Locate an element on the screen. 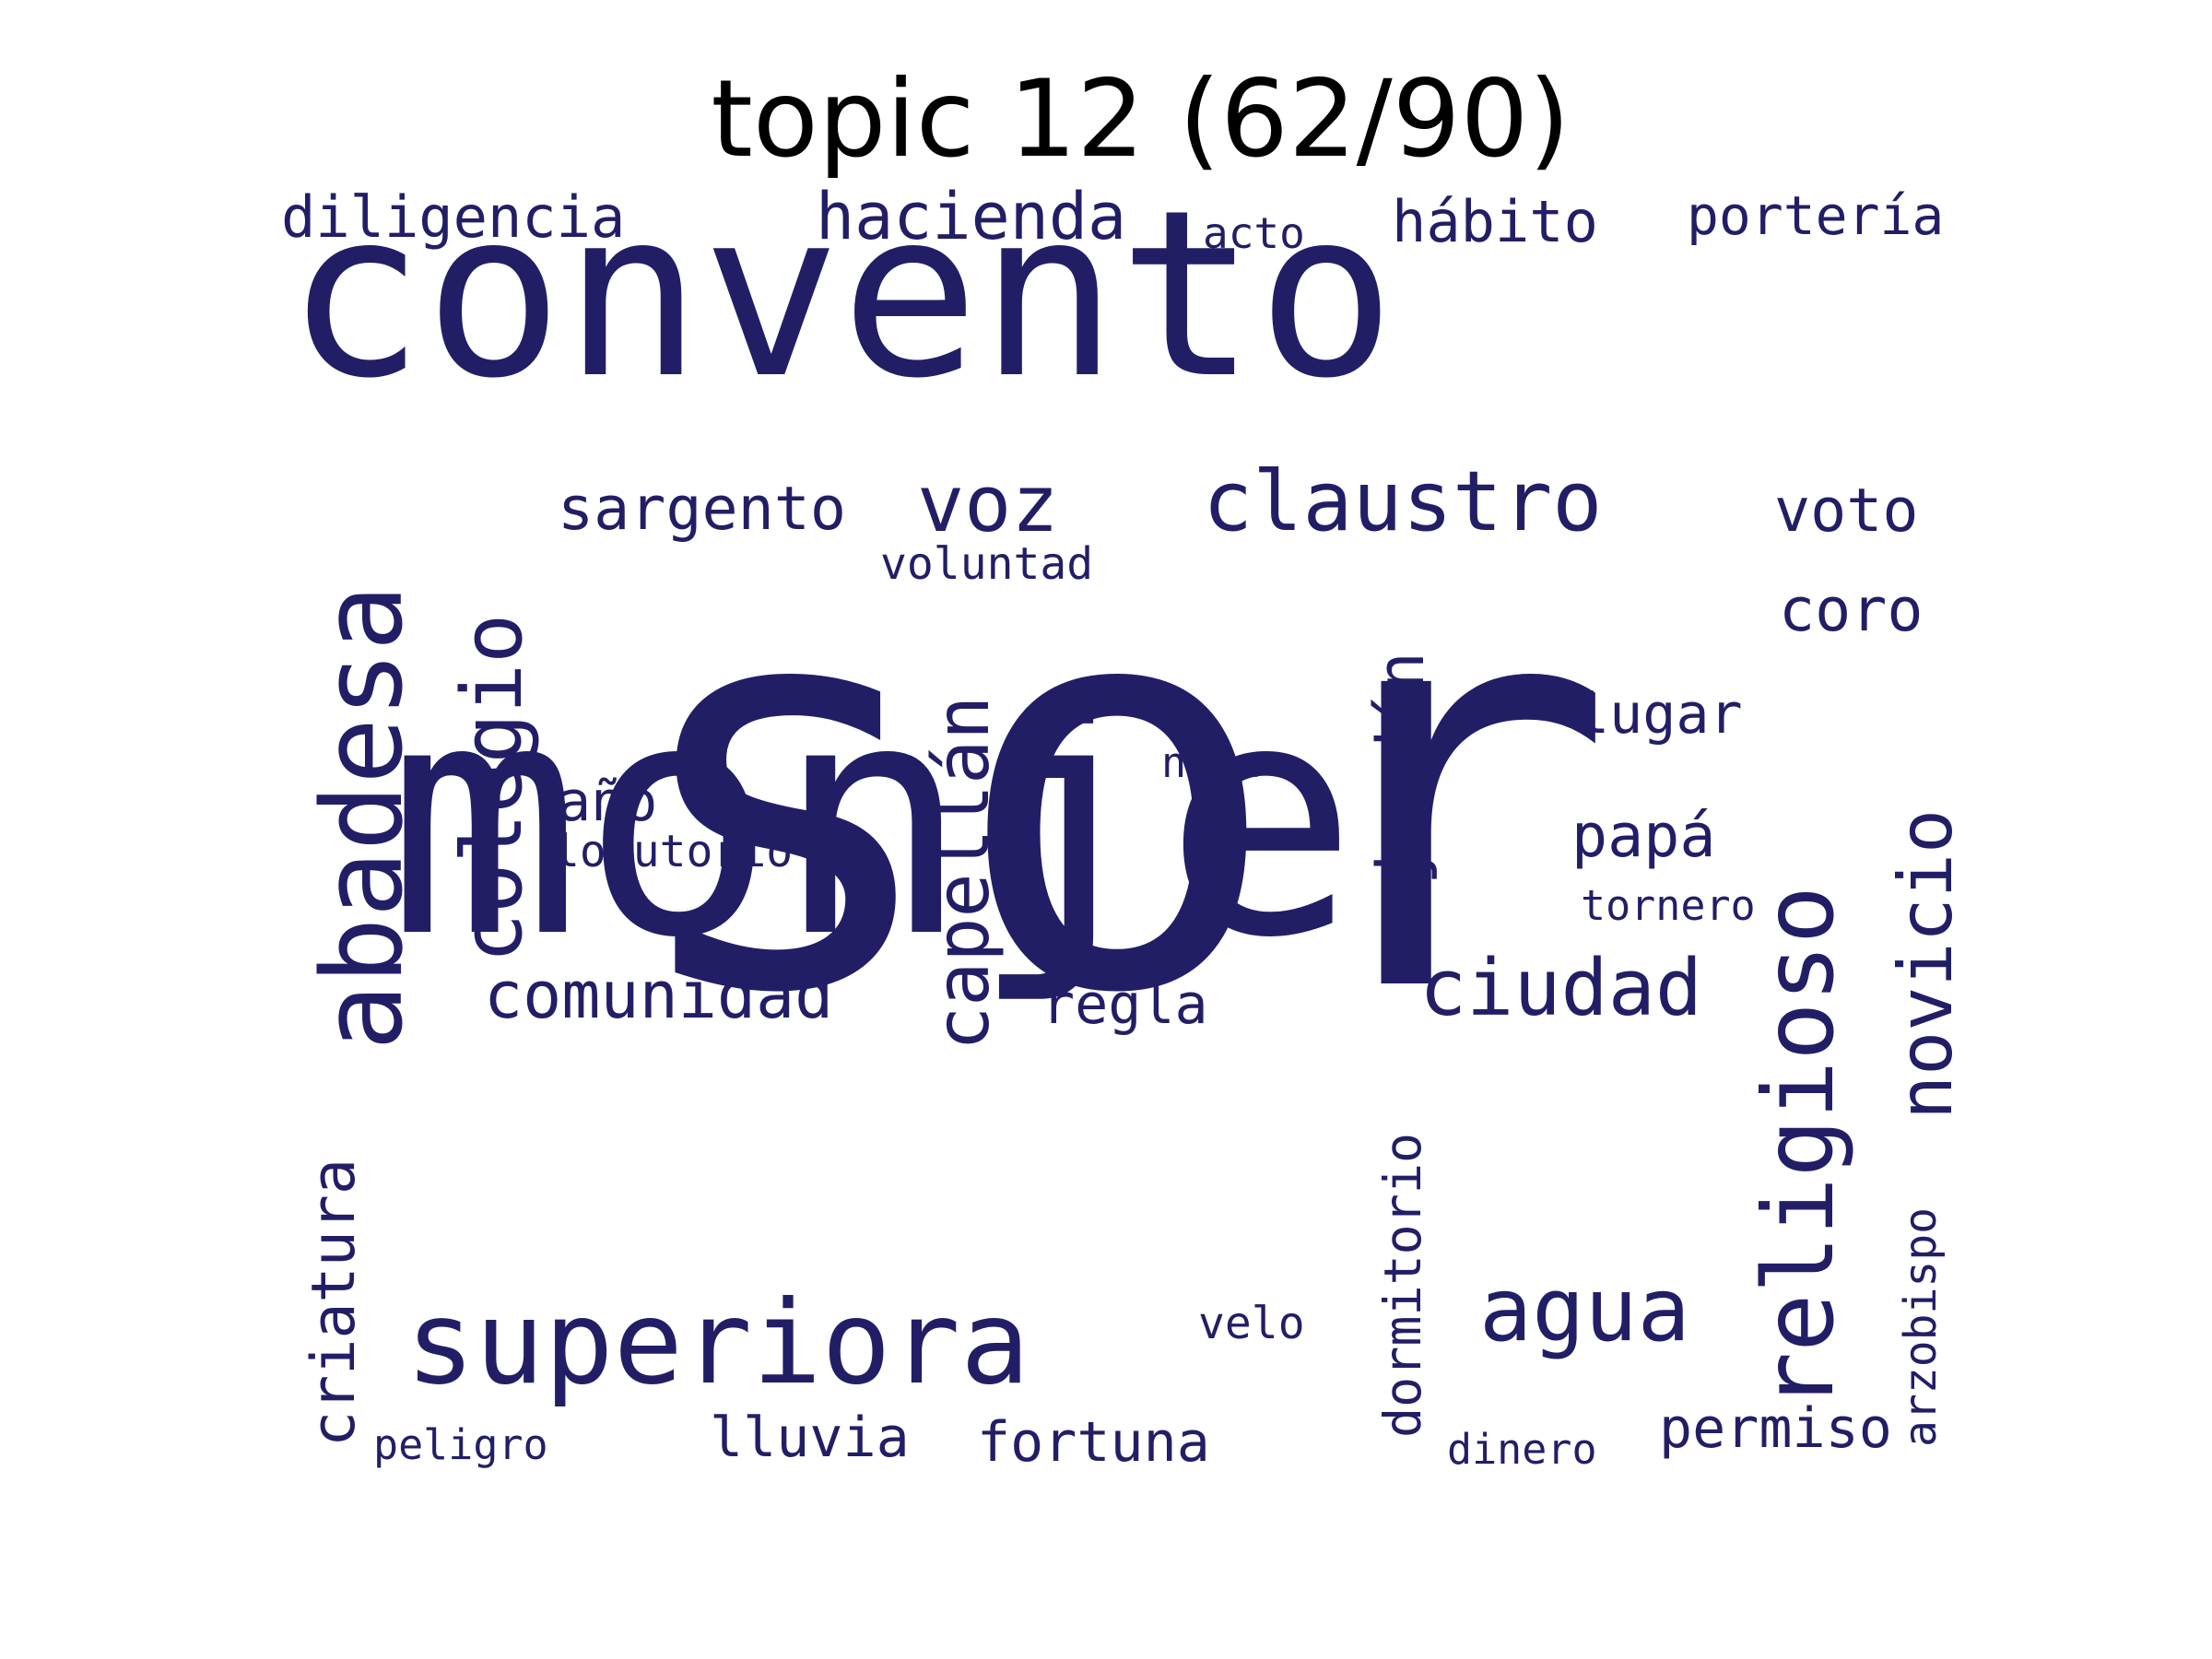 The image size is (2212, 1659). word-sargento: sargento is located at coordinates (702, 509).